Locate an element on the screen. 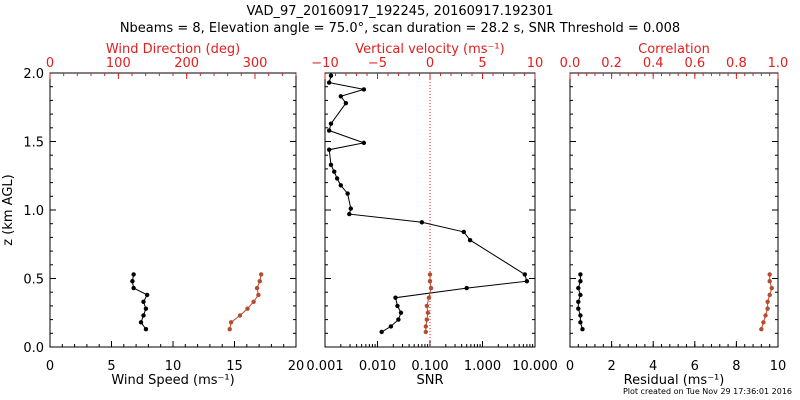  bottom-tick-label: 6 is located at coordinates (695, 366).